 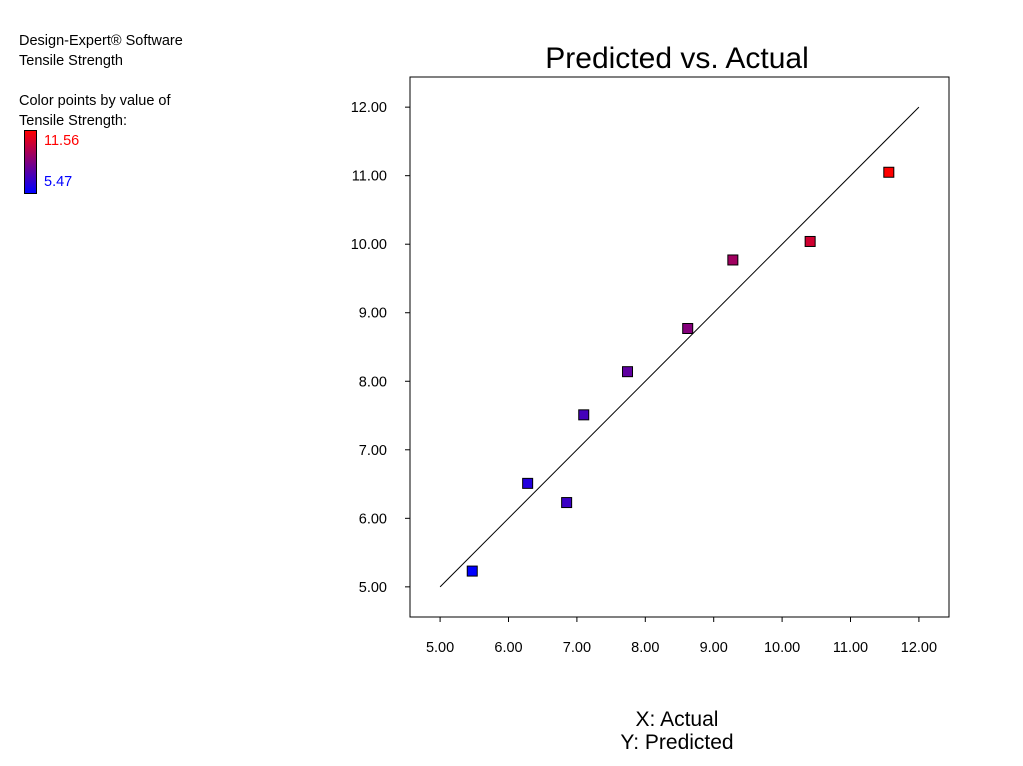 I want to click on x-tick-label: 7.00, so click(x=577, y=648).